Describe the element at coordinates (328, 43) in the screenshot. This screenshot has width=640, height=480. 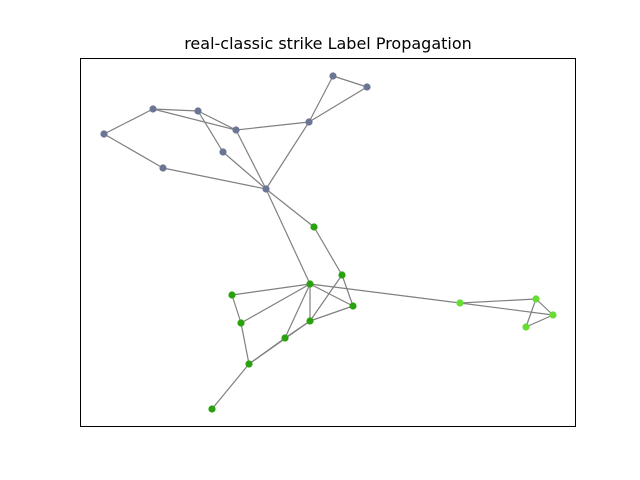
I see `chart-title: real-classic strike Label Propagation` at that location.